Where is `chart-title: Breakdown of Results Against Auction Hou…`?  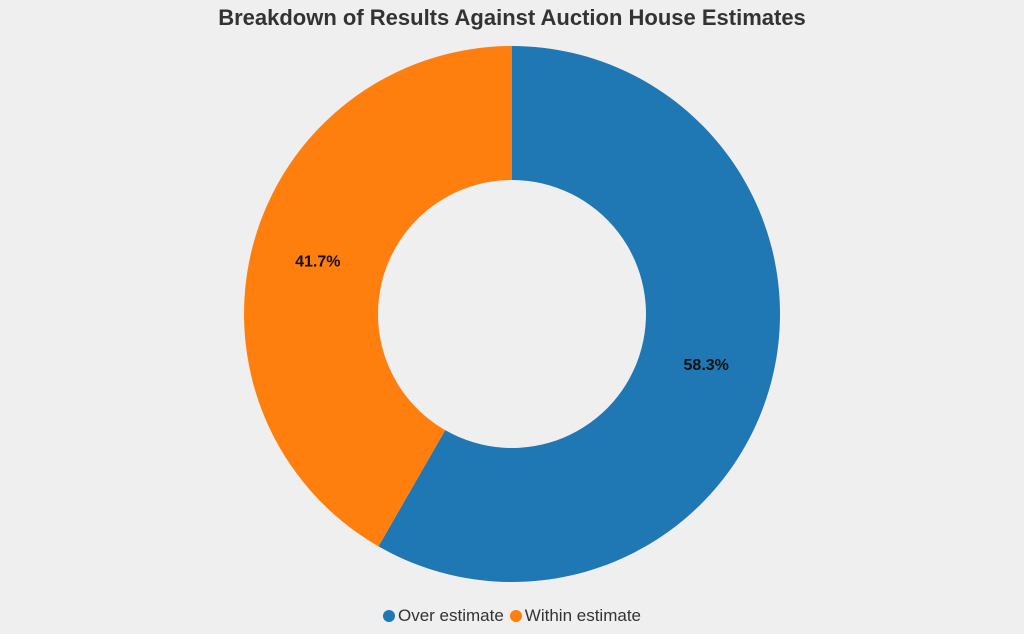
chart-title: Breakdown of Results Against Auction Hou… is located at coordinates (512, 17).